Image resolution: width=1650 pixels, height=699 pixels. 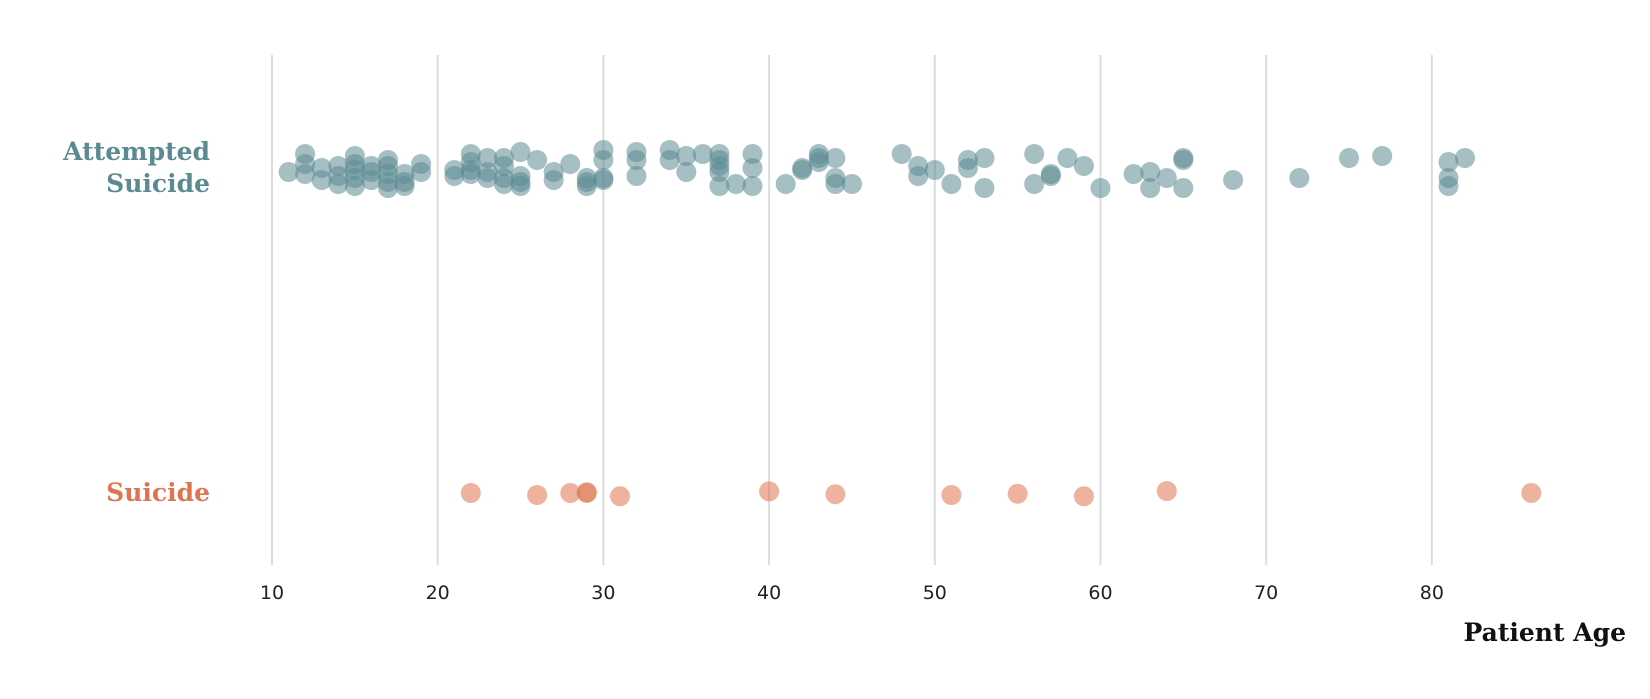 I want to click on x-tick-labels: 10 20 30 40 50 60 70 80, so click(x=852, y=593).